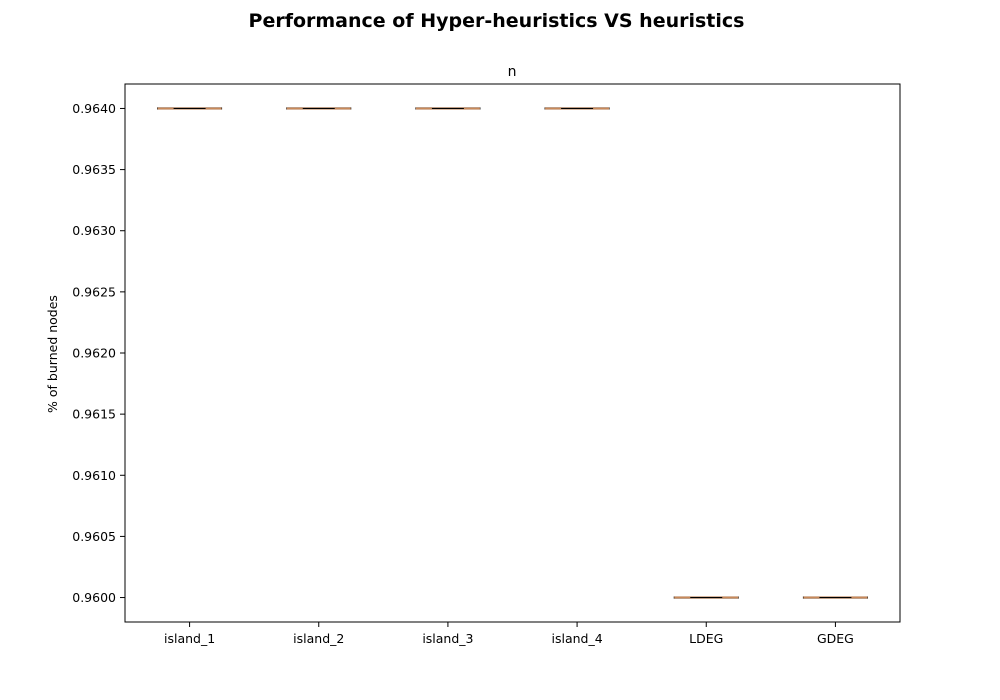  Describe the element at coordinates (94, 353) in the screenshot. I see `y-tick-label: 0.9620` at that location.